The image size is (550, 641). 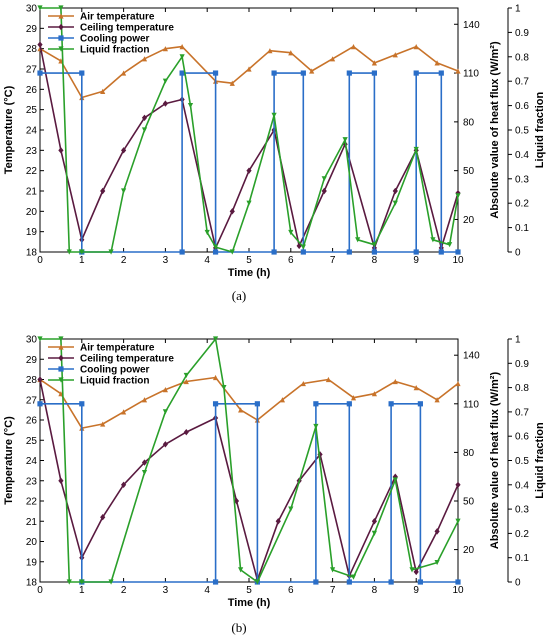 I want to click on panel-caption: (a), so click(x=239, y=295).